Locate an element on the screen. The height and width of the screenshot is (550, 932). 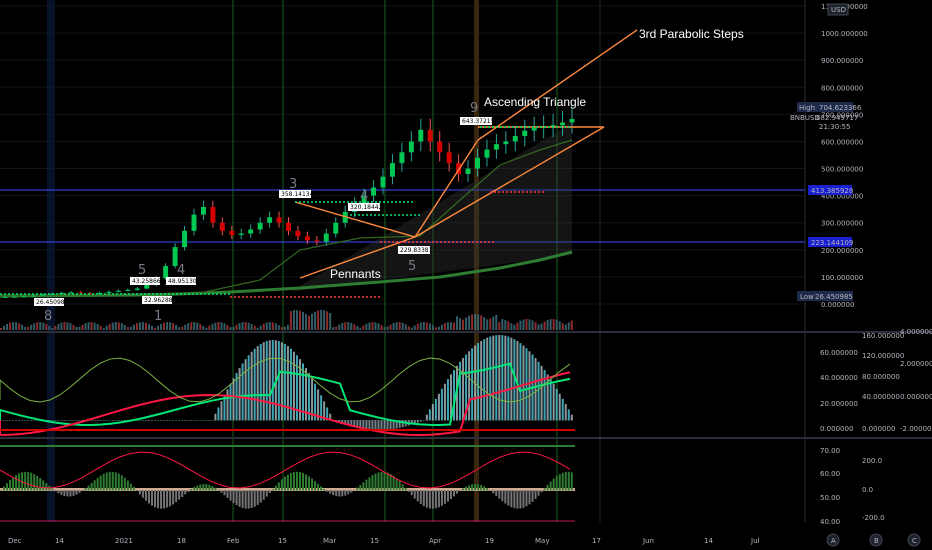
volume-bars is located at coordinates (286, 320).